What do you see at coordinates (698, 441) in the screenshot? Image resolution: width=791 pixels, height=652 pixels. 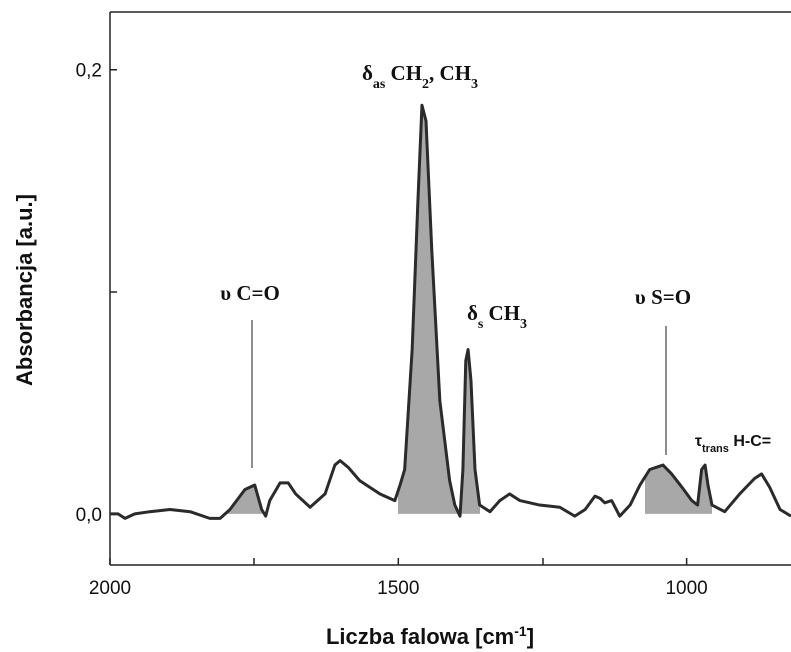 I see `annotation-part: τ` at bounding box center [698, 441].